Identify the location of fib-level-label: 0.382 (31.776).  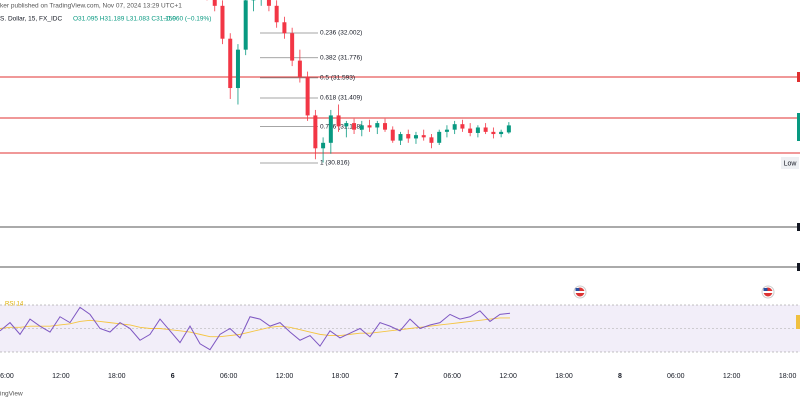
(341, 57).